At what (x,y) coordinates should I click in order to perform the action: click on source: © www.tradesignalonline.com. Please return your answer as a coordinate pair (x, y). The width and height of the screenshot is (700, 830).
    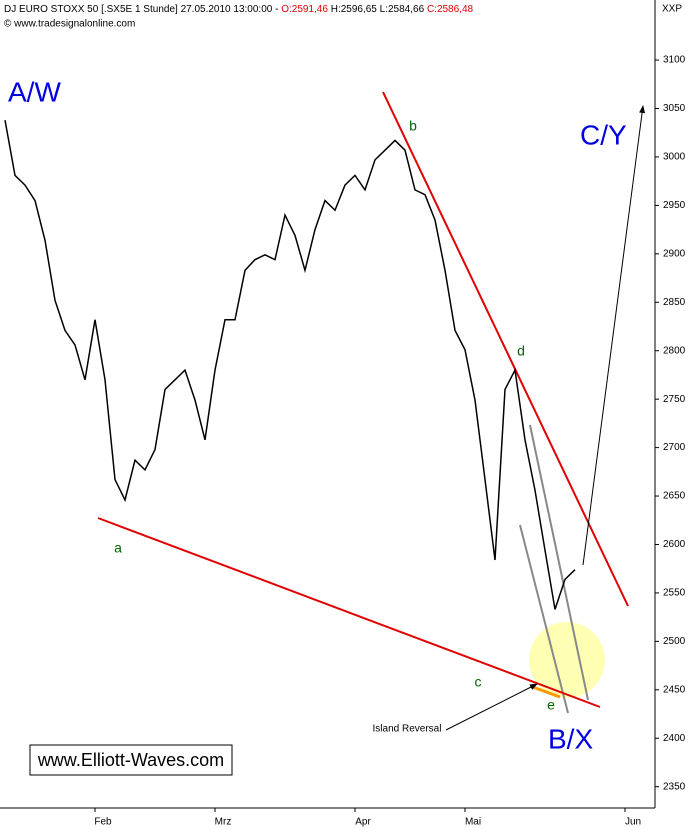
    Looking at the image, I should click on (69, 24).